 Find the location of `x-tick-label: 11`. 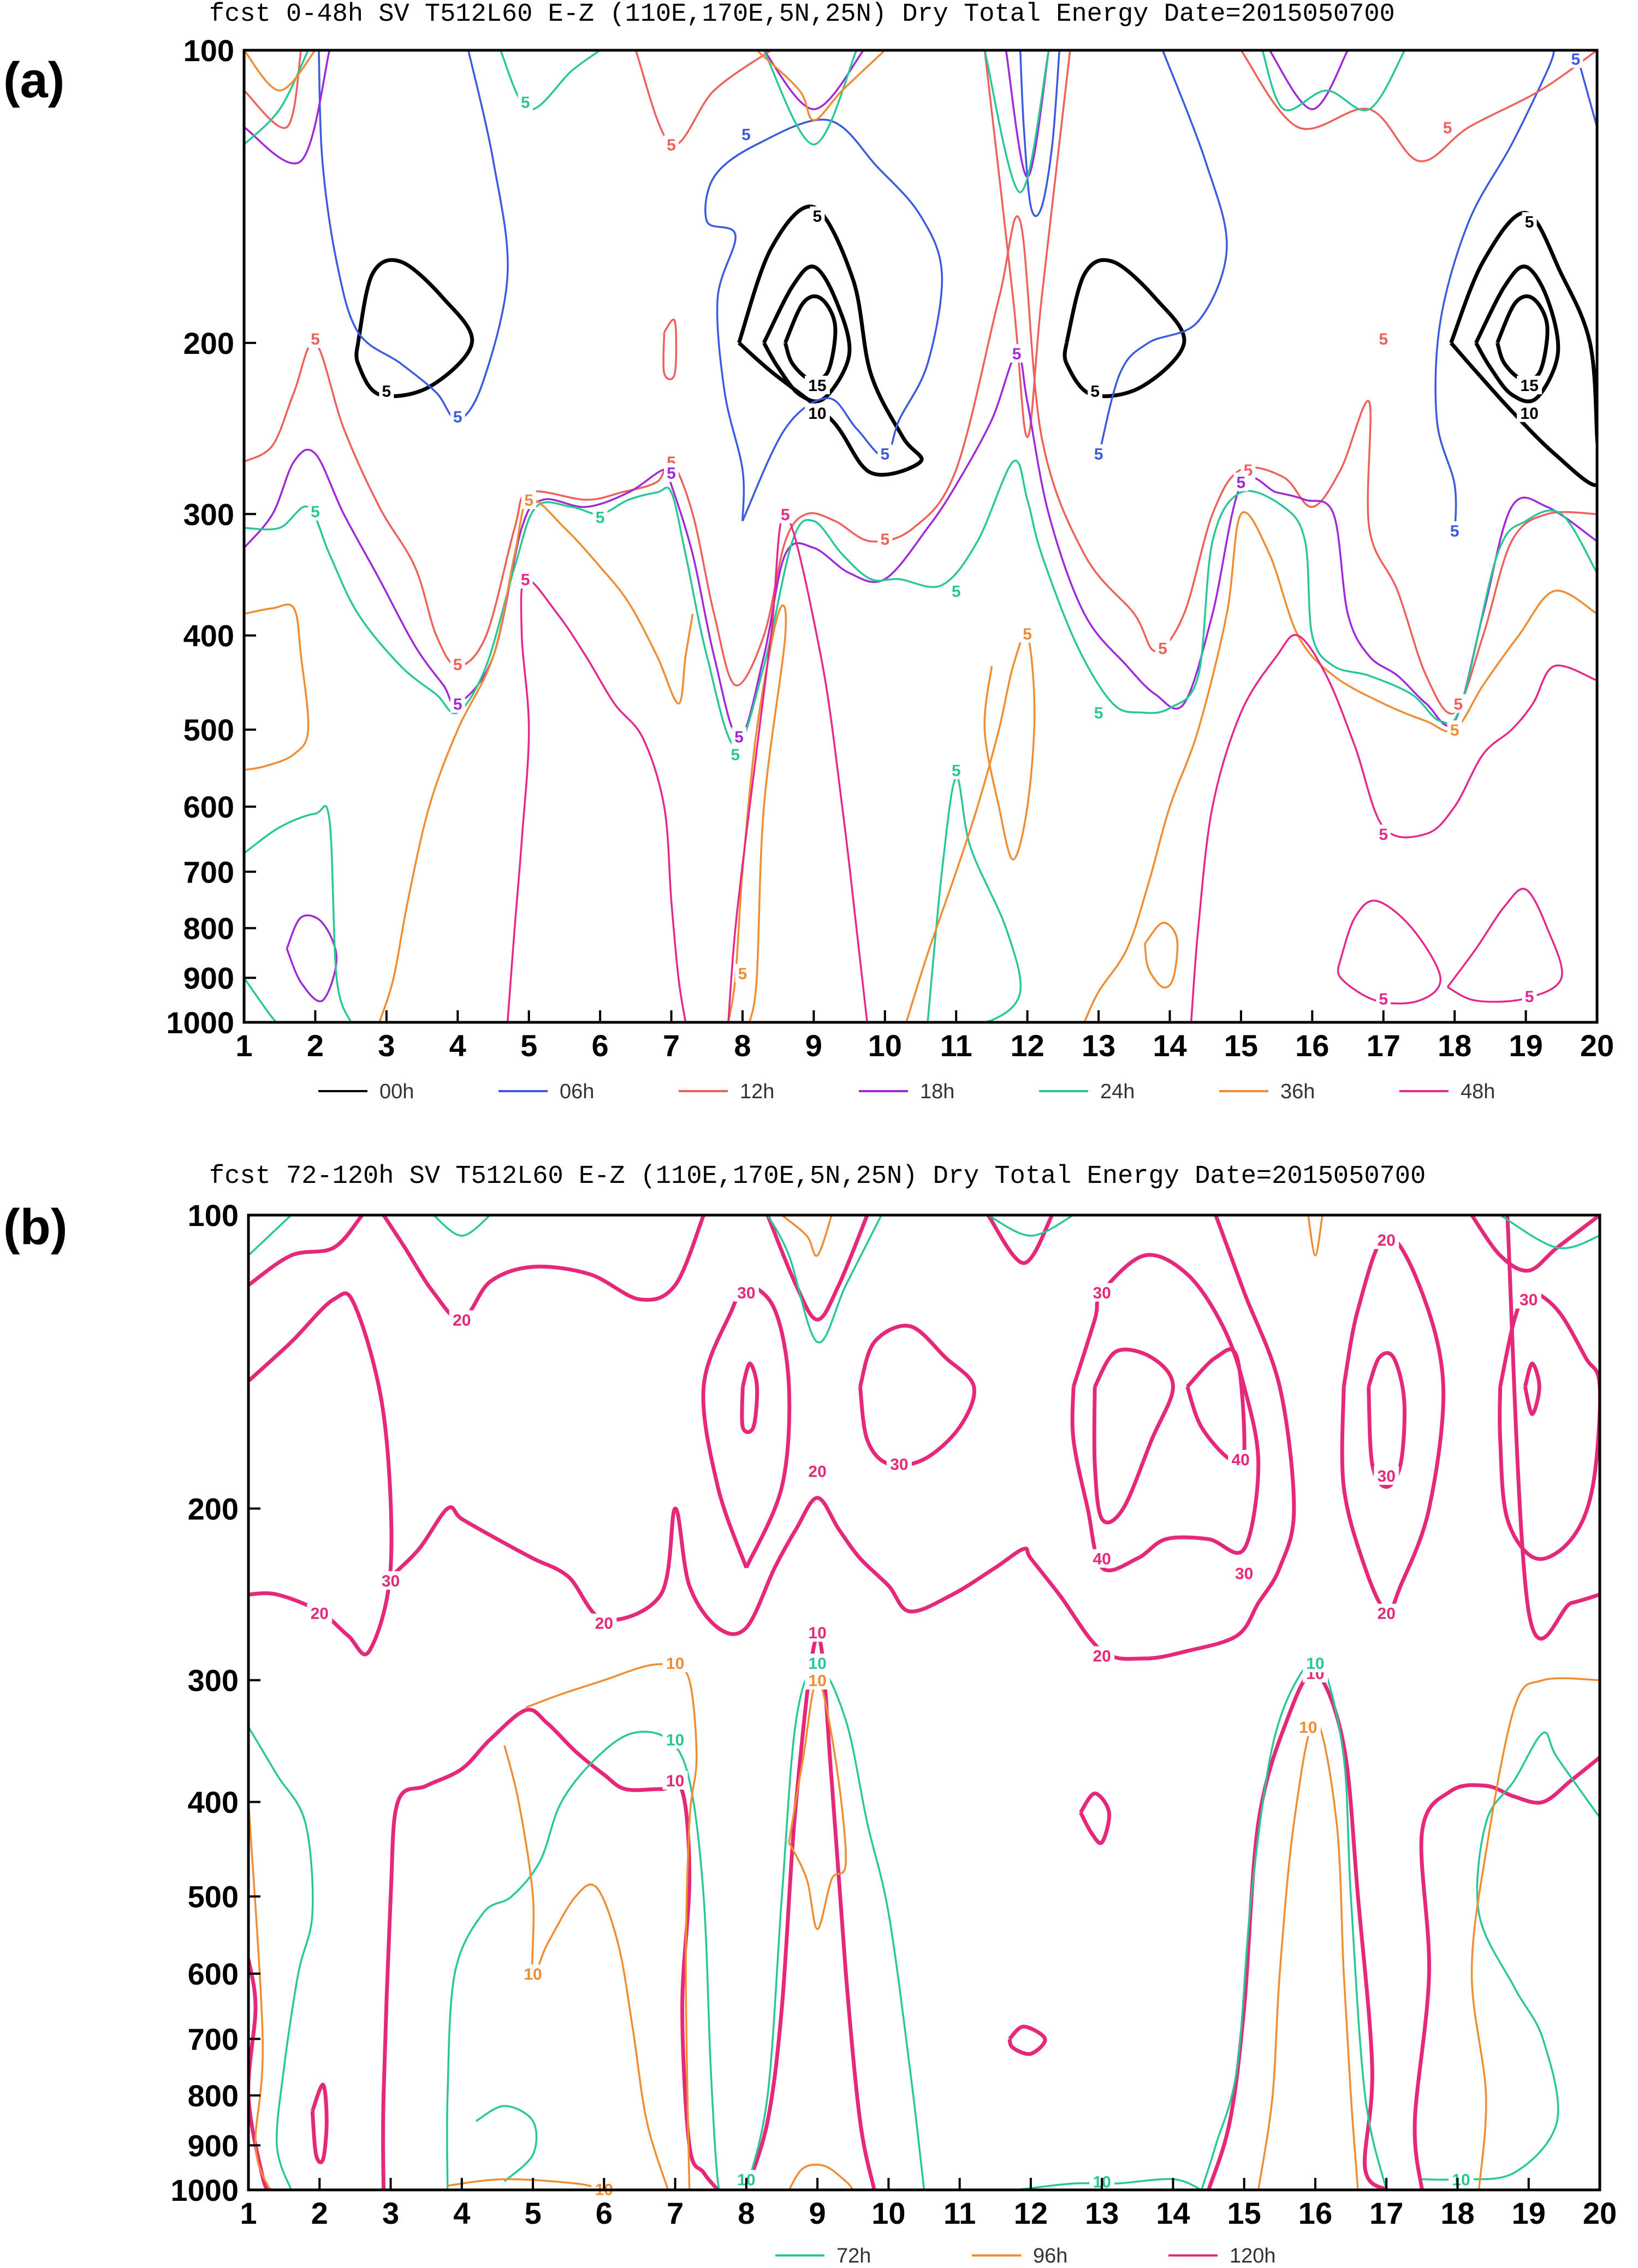

x-tick-label: 11 is located at coordinates (956, 1045).